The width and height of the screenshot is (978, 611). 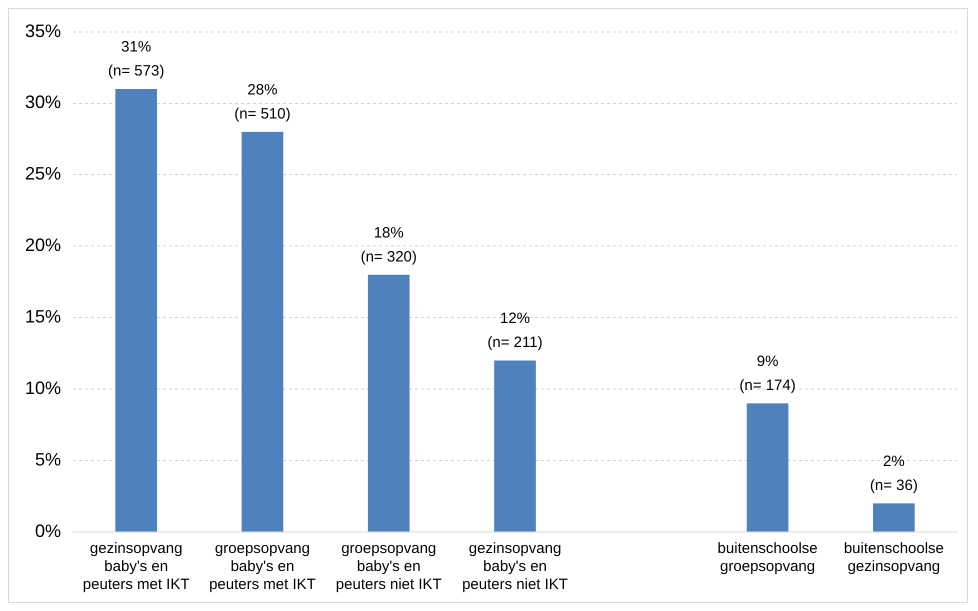 What do you see at coordinates (389, 567) in the screenshot?
I see `x-tick-label: groepsopvang baby's en peuters niet IKT` at bounding box center [389, 567].